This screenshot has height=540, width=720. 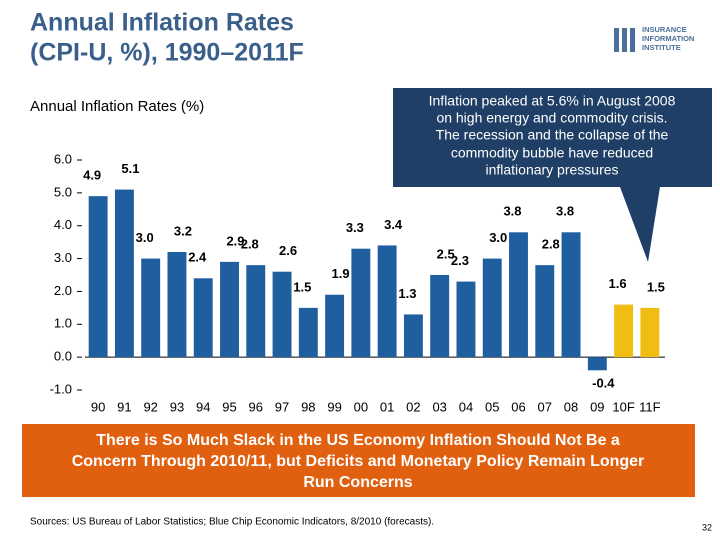 I want to click on annotation: The recession and the collapse of the, so click(x=552, y=135).